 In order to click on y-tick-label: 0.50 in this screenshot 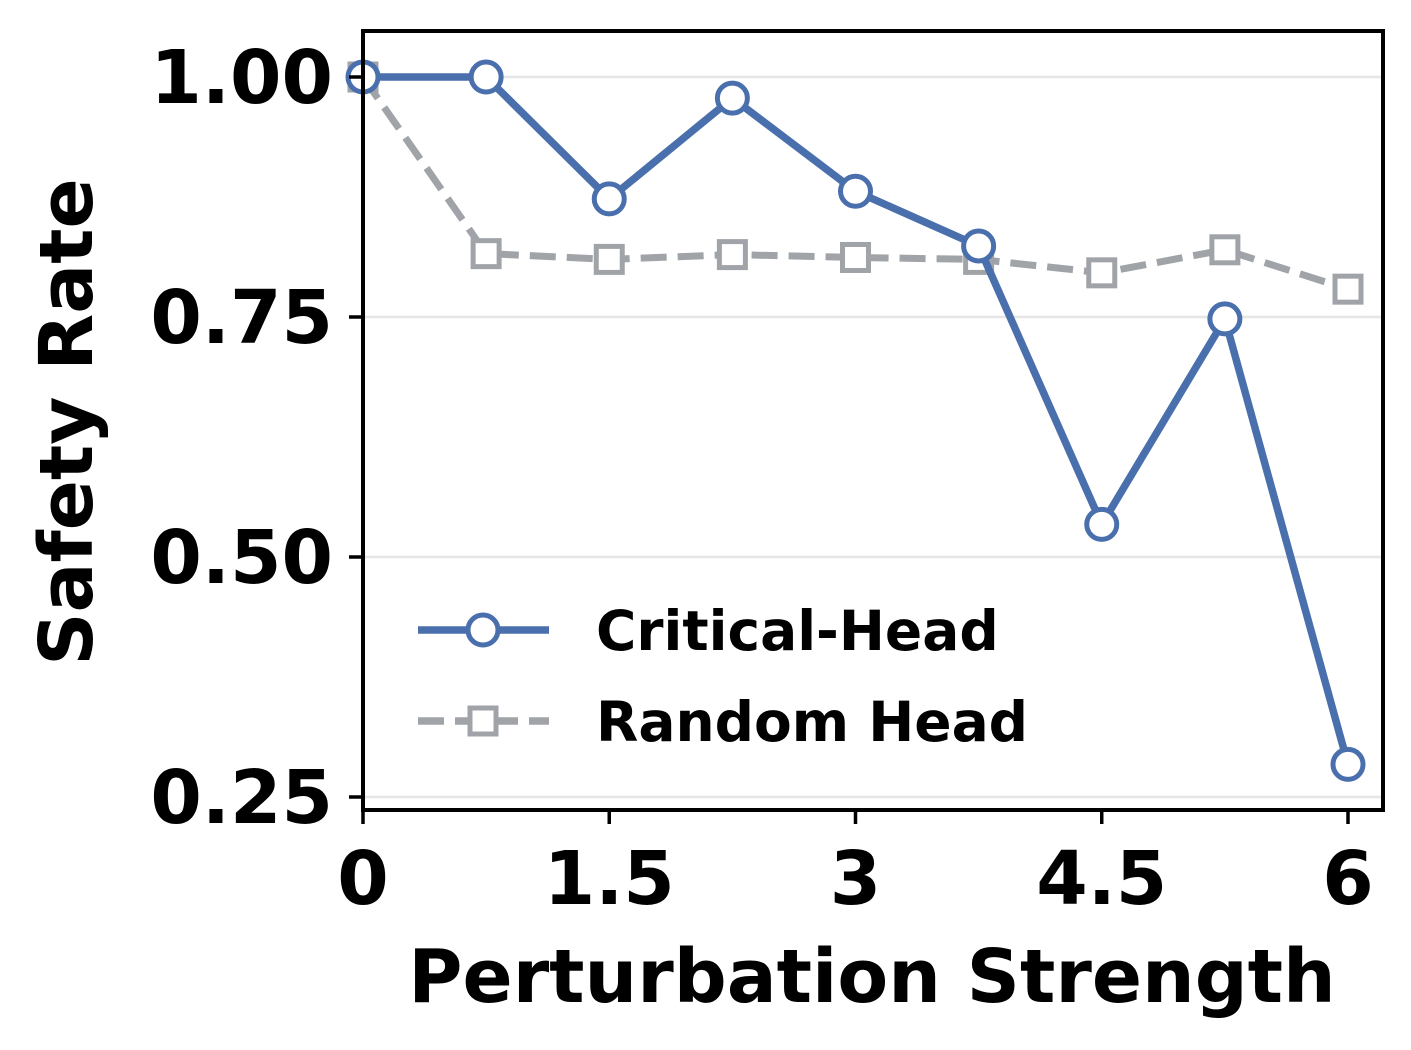, I will do `click(241, 558)`.